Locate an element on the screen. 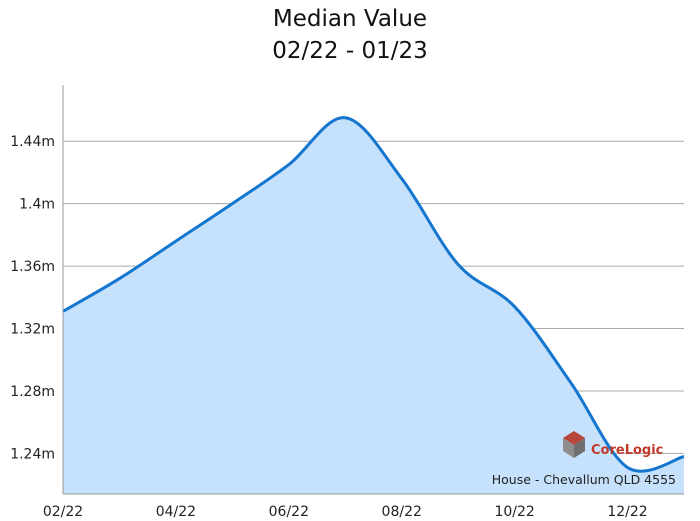  y-tick-label: 1.4m is located at coordinates (37, 205).